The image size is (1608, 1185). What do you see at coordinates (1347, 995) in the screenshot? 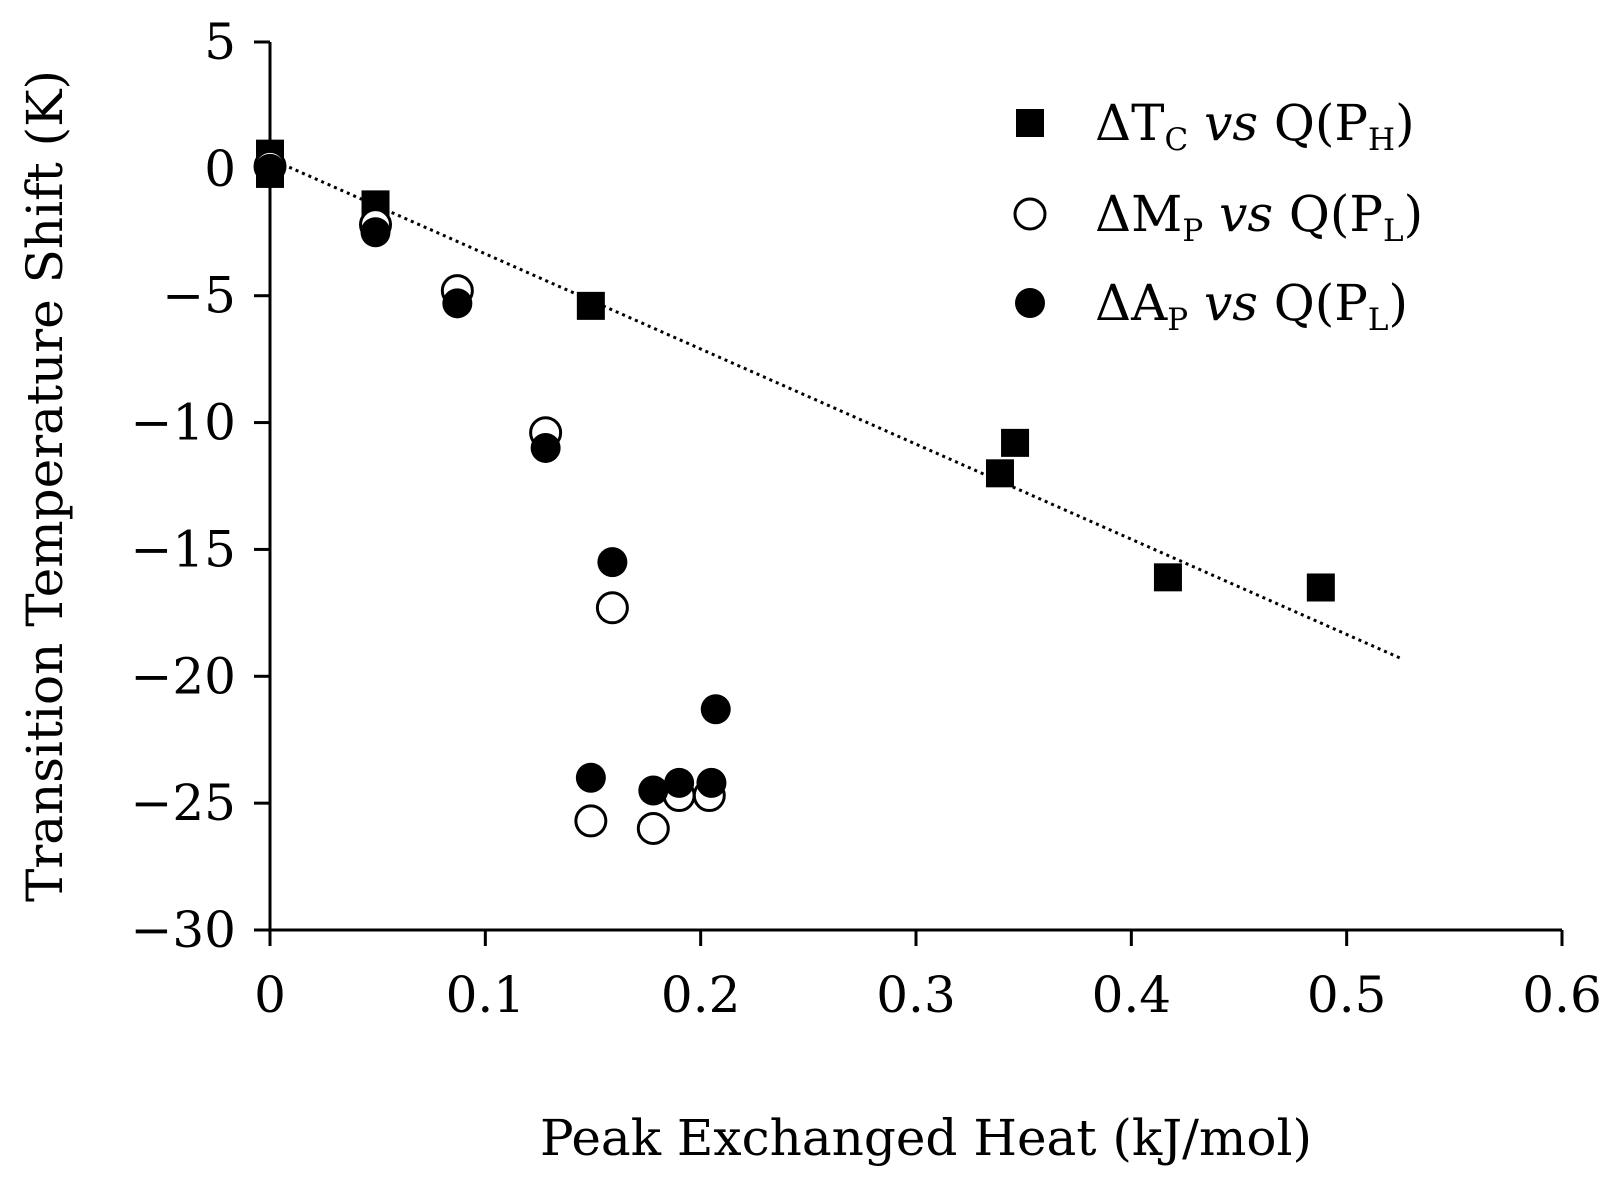
I see `x-tick-label: 0.5` at bounding box center [1347, 995].